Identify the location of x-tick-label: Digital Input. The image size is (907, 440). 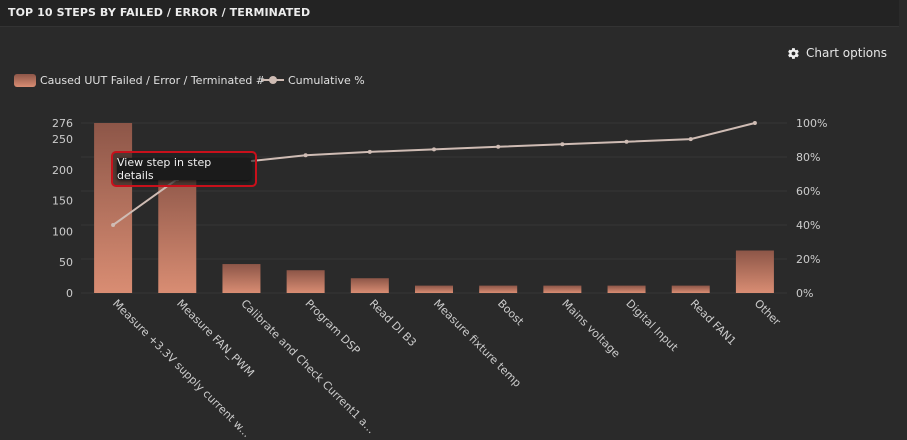
(652, 326).